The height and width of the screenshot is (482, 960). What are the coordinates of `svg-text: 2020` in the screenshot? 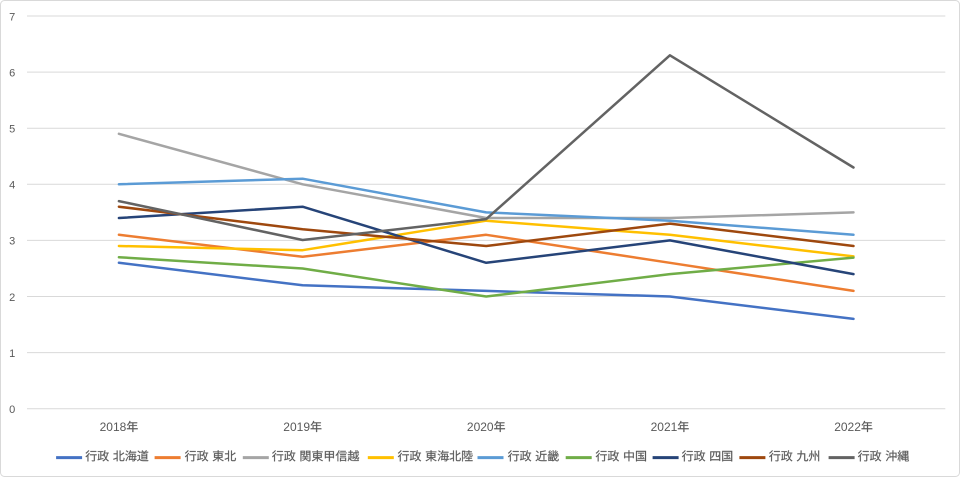 It's located at (480, 427).